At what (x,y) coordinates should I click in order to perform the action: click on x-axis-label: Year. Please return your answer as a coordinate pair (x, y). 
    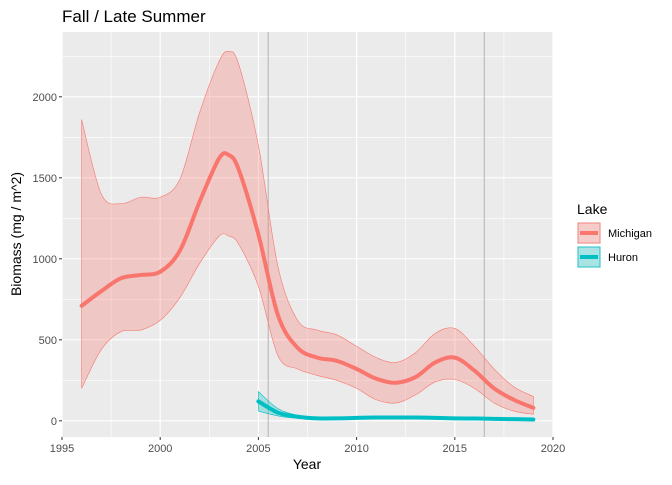
    Looking at the image, I should click on (307, 464).